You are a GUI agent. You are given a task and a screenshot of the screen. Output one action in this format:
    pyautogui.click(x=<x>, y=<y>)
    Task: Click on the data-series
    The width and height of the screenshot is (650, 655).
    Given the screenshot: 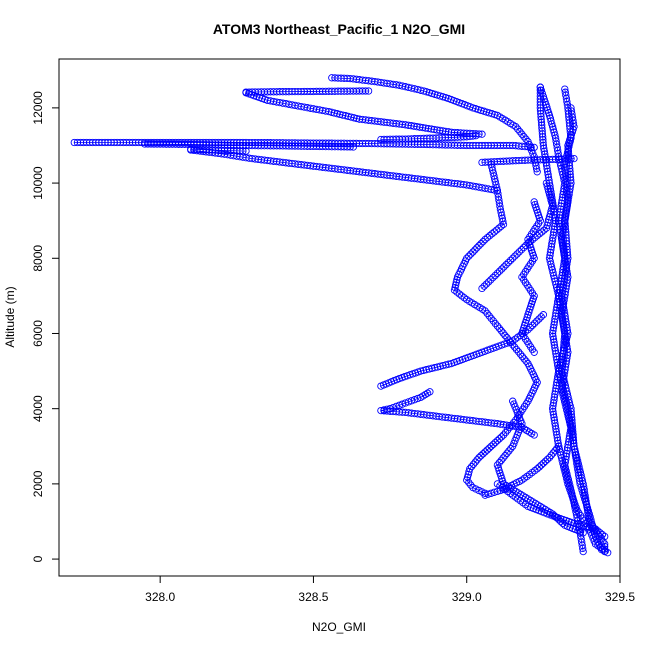 What is the action you would take?
    pyautogui.click(x=428, y=138)
    